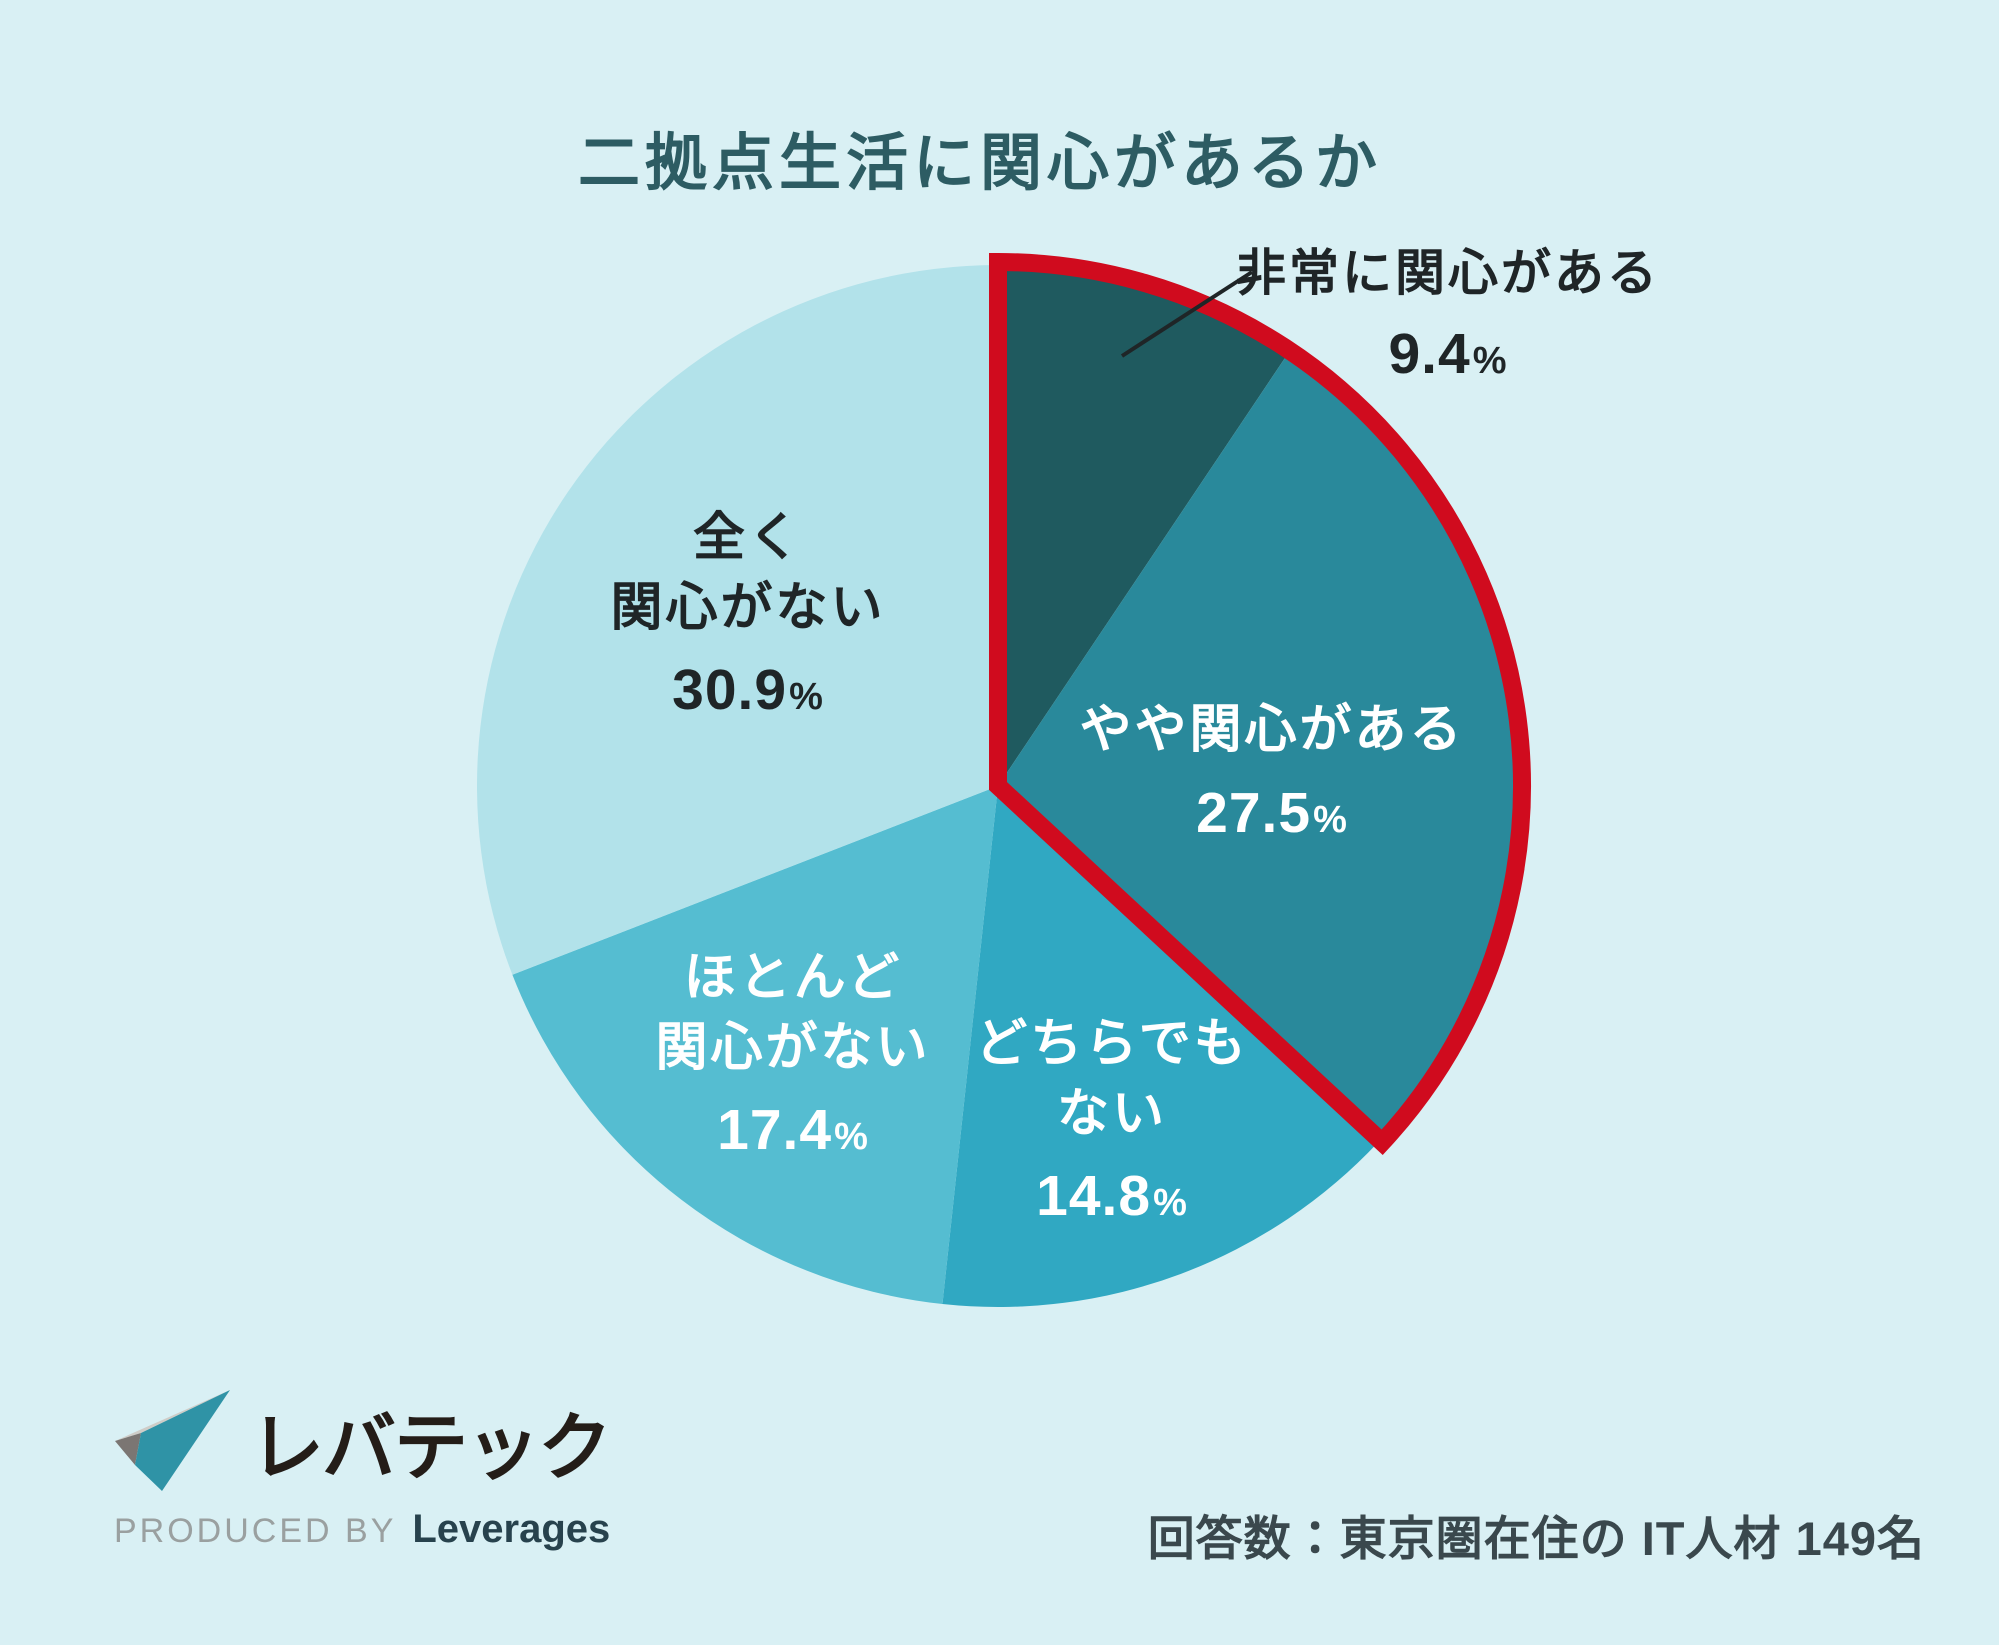 Image resolution: width=1999 pixels, height=1645 pixels. Describe the element at coordinates (1272, 730) in the screenshot. I see `slice-label-text: やや関心がある` at that location.